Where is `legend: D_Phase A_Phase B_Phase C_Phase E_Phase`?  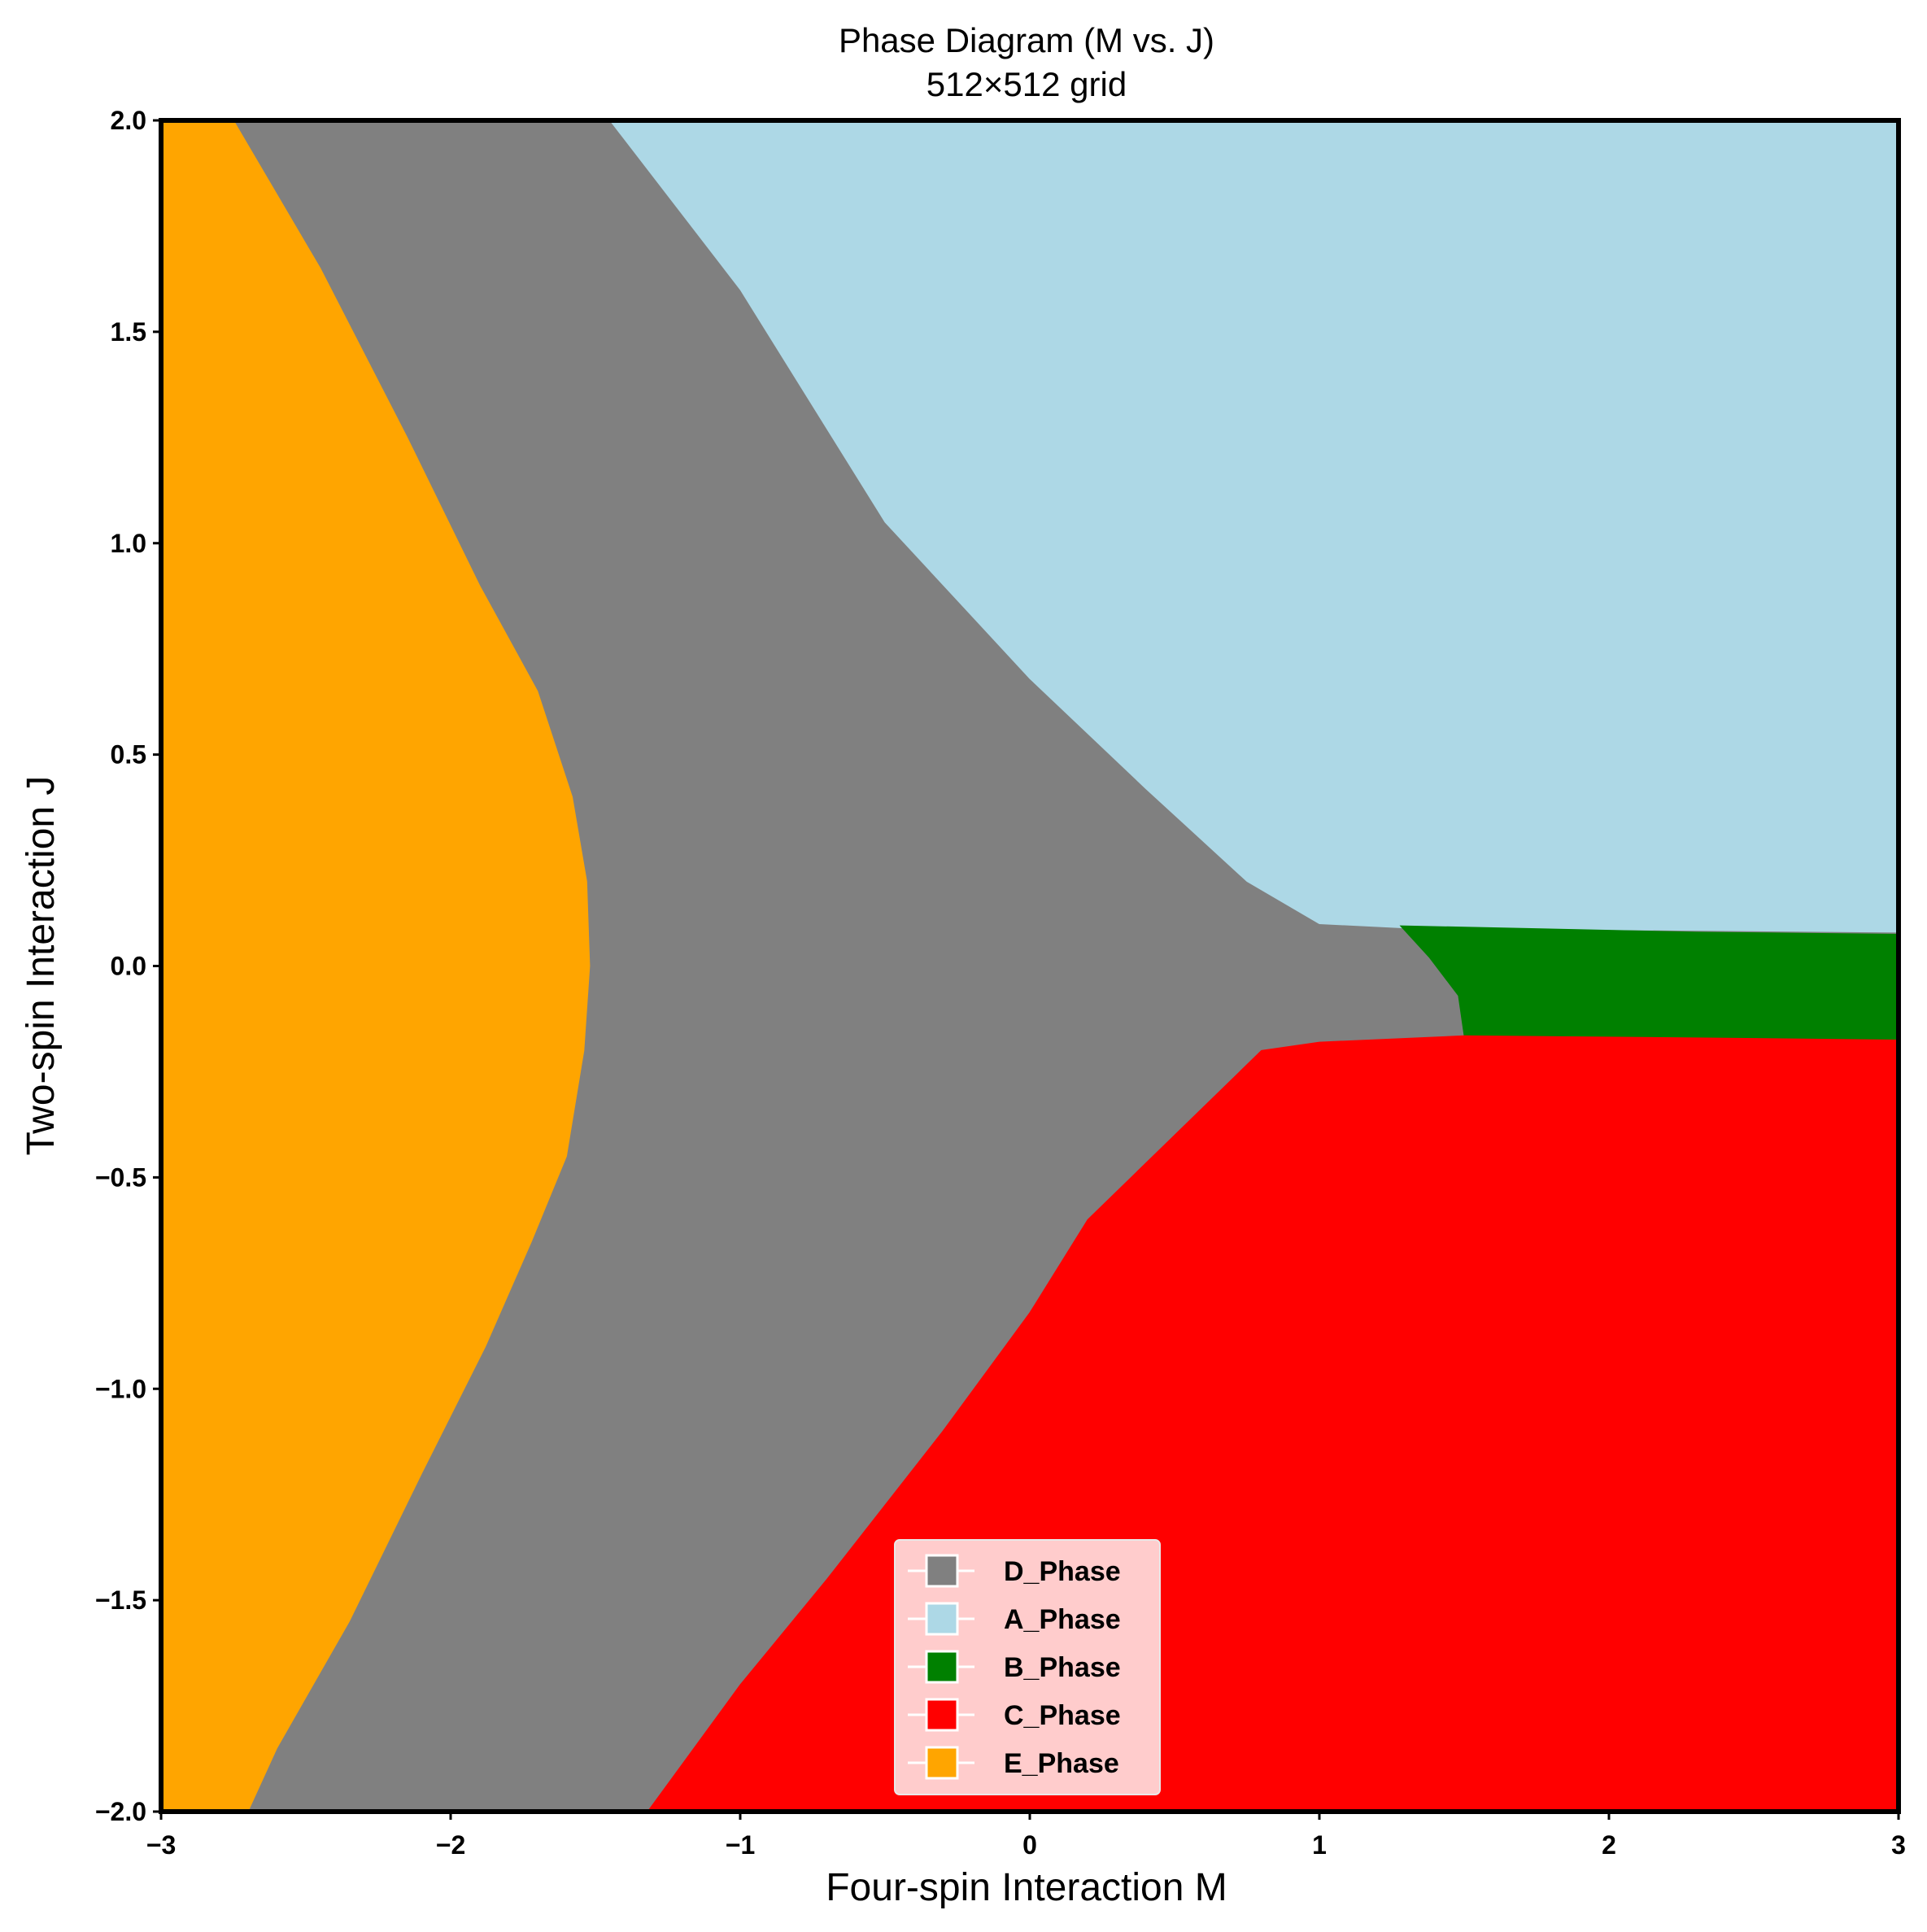 legend: D_Phase A_Phase B_Phase C_Phase E_Phase is located at coordinates (1027, 1667).